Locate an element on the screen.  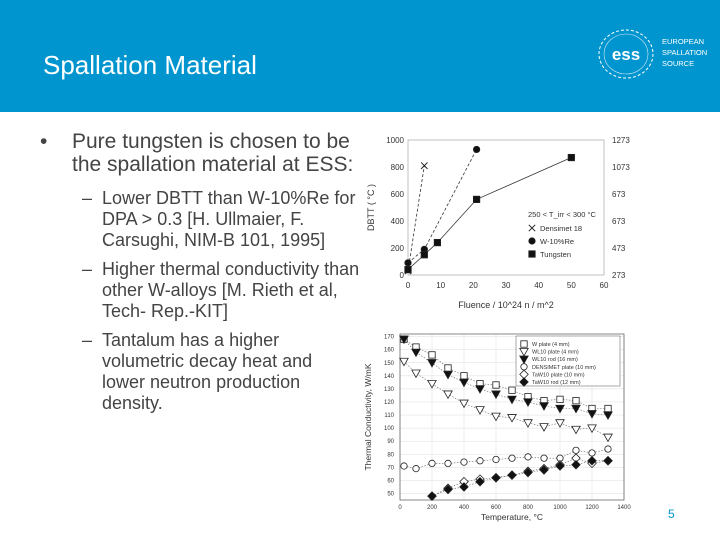
y-tick-label: 120 is located at coordinates (389, 403).